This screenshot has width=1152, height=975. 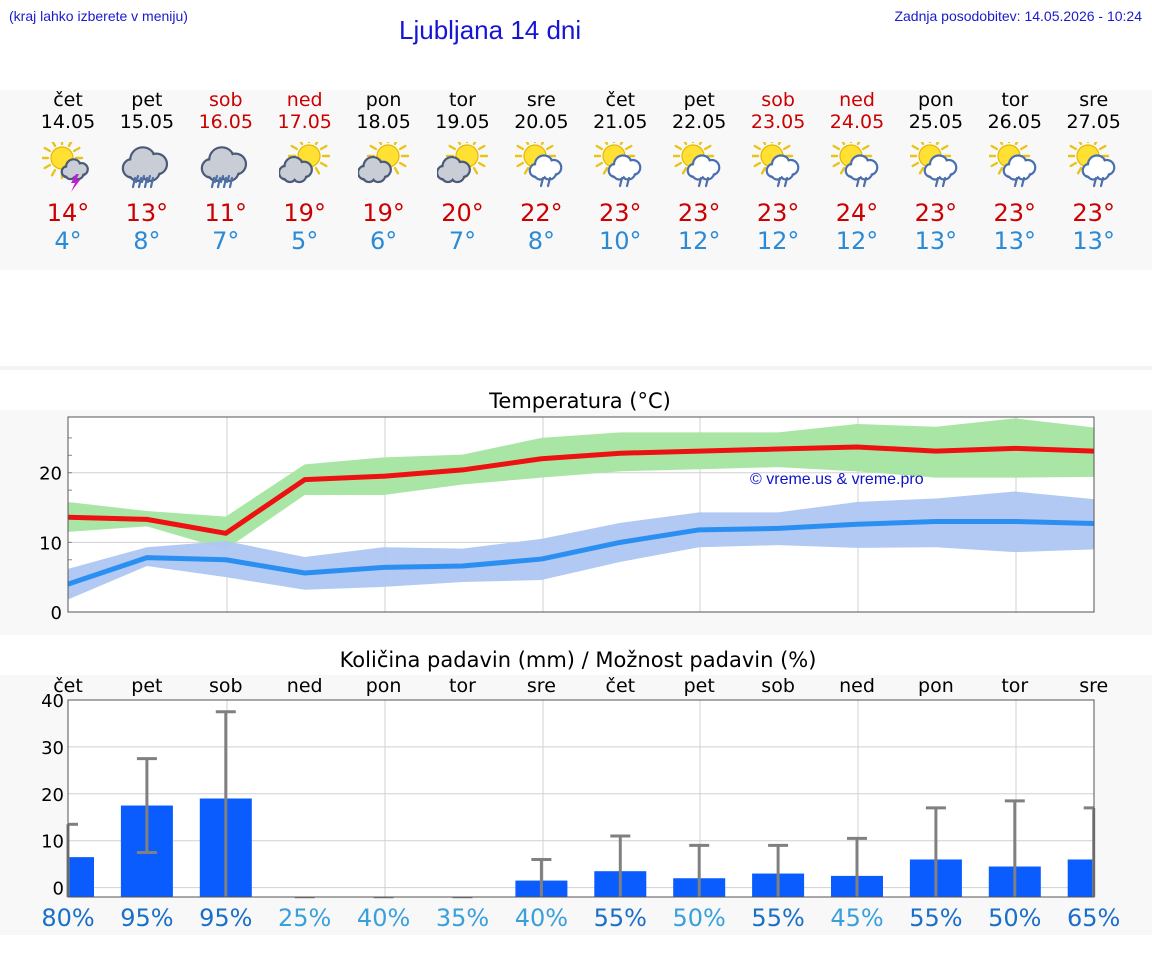 I want to click on min-temp-line, so click(x=580, y=552).